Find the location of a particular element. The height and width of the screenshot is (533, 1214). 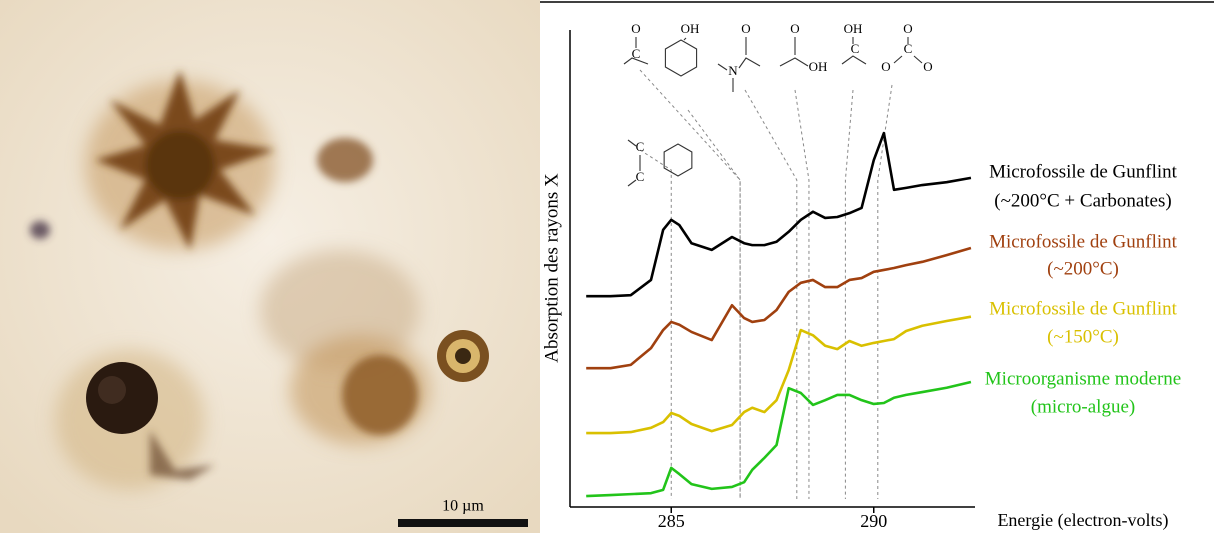

atom-label: N is located at coordinates (733, 70).